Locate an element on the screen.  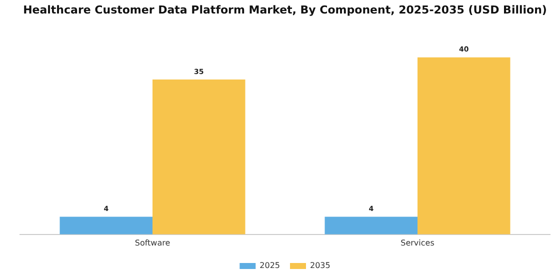
chart-title: Healthcare Customer Data Platform Market, By Component, 2025-2035 (USD Billion) is located at coordinates (285, 9).